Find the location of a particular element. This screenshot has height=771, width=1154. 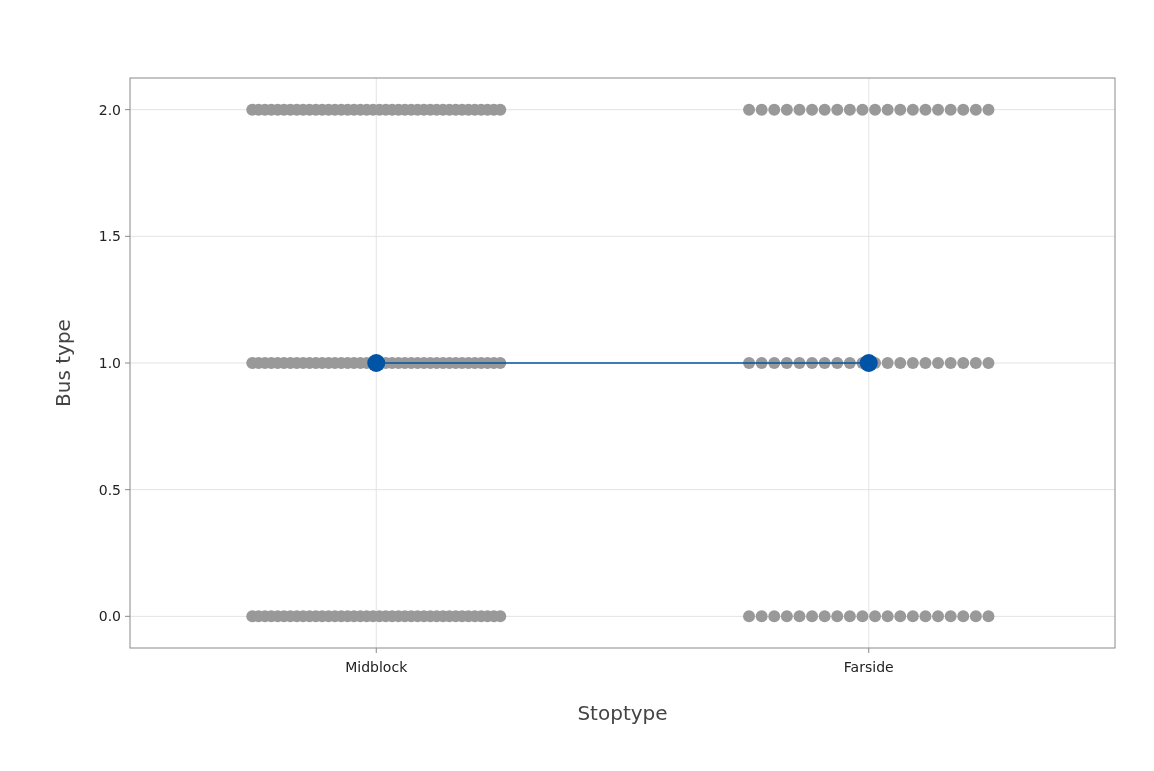

y-tick-label: 0.0 is located at coordinates (109, 616).